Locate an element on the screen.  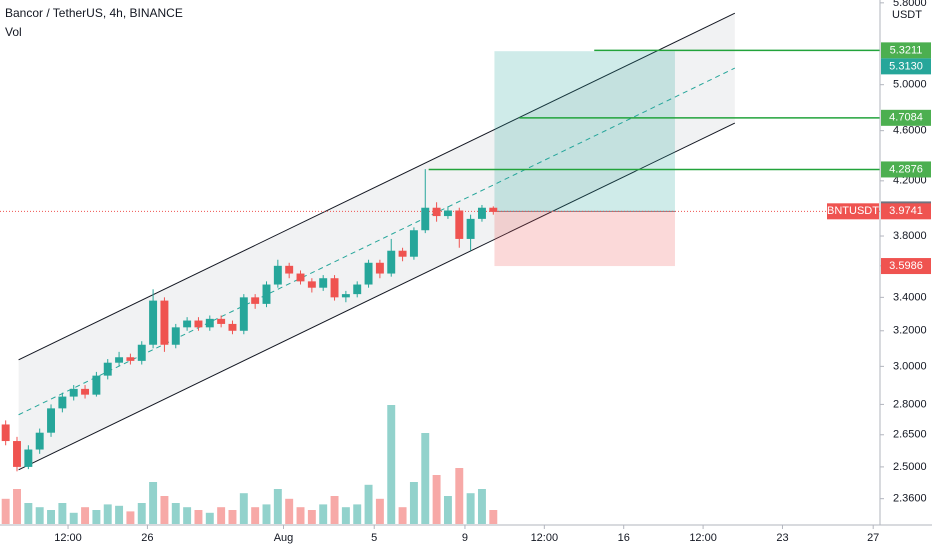
symbol-badge-label: BNTUSDT is located at coordinates (853, 211).